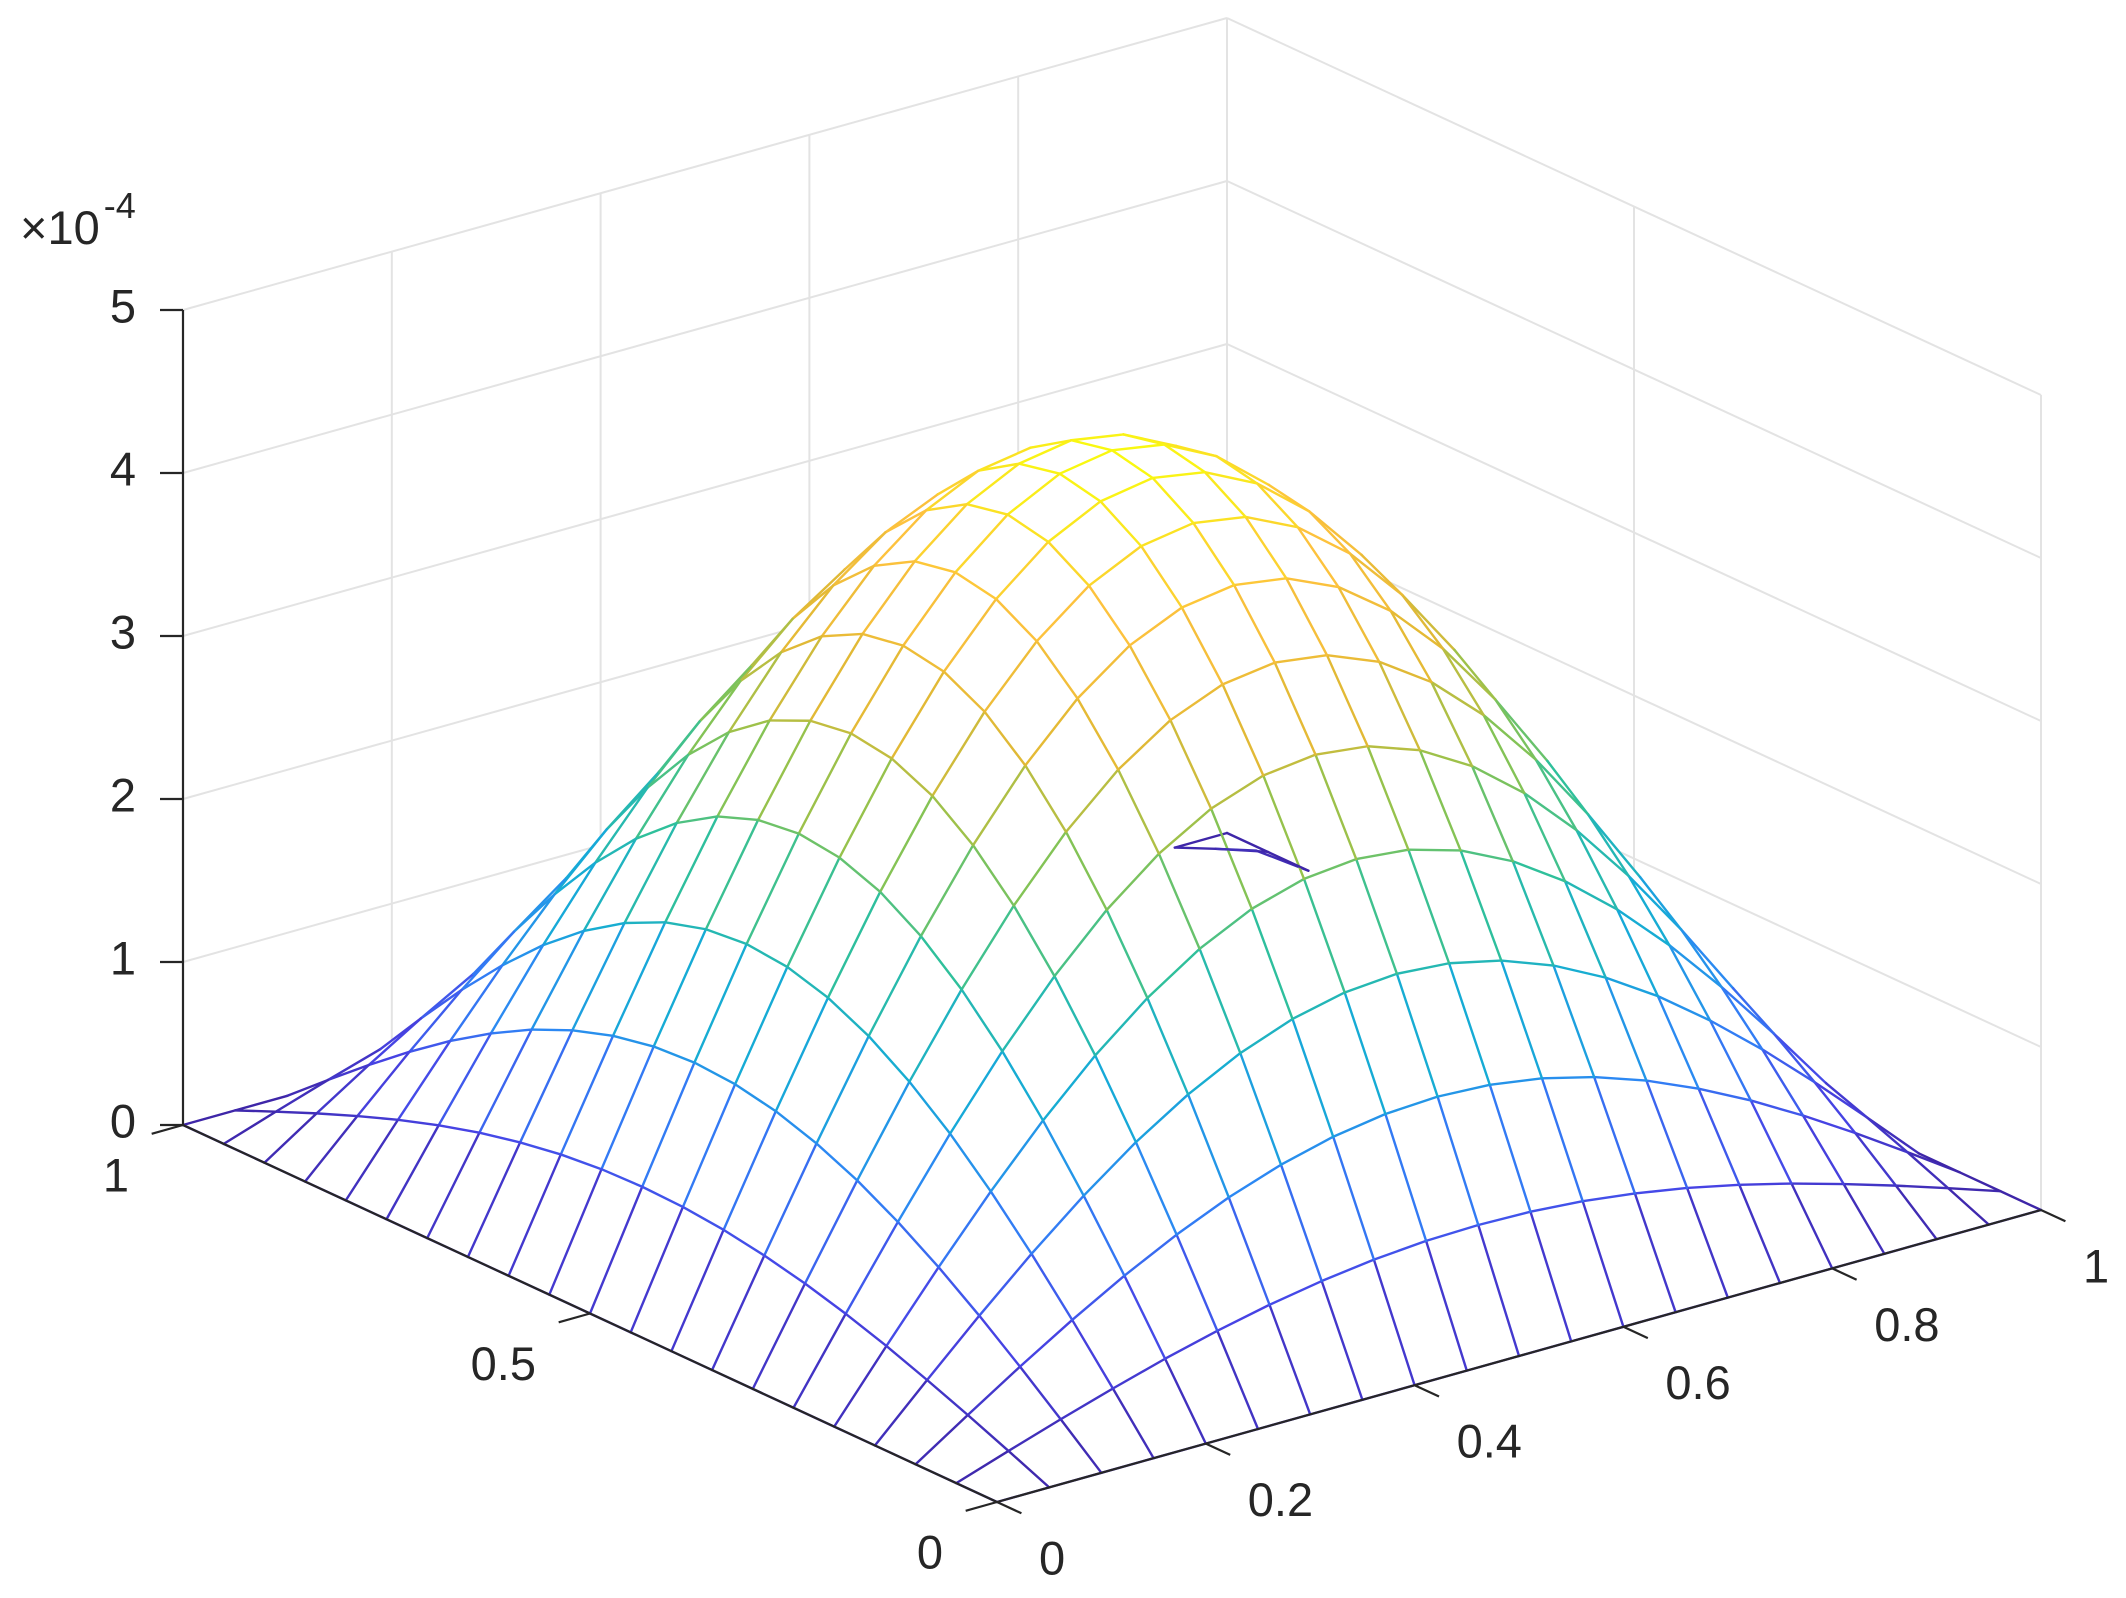  I want to click on y-tick-label: 0, so click(930, 1551).